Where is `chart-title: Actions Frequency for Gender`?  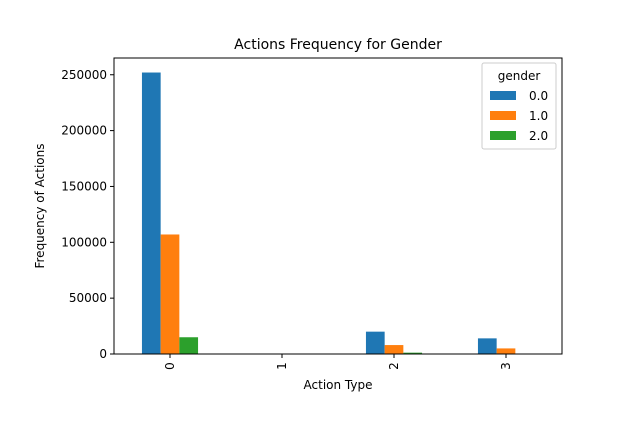 chart-title: Actions Frequency for Gender is located at coordinates (338, 45).